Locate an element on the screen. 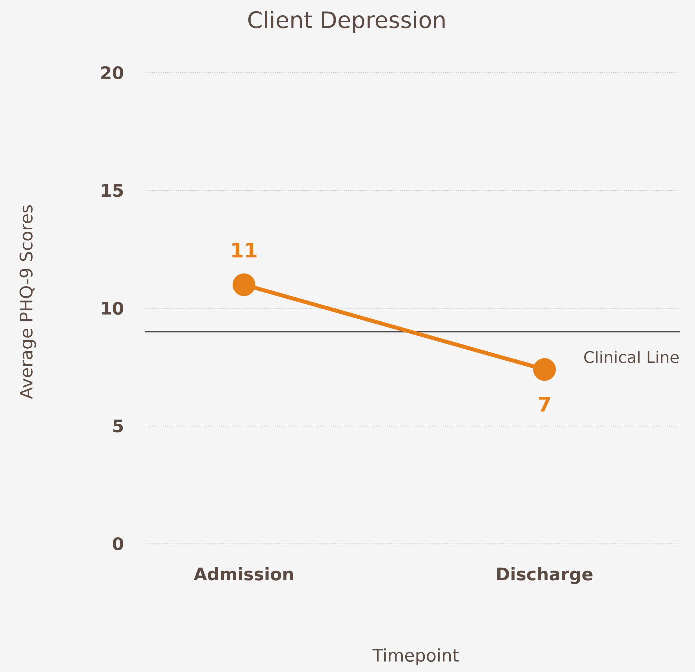  y-tick-label: 10 is located at coordinates (113, 309).